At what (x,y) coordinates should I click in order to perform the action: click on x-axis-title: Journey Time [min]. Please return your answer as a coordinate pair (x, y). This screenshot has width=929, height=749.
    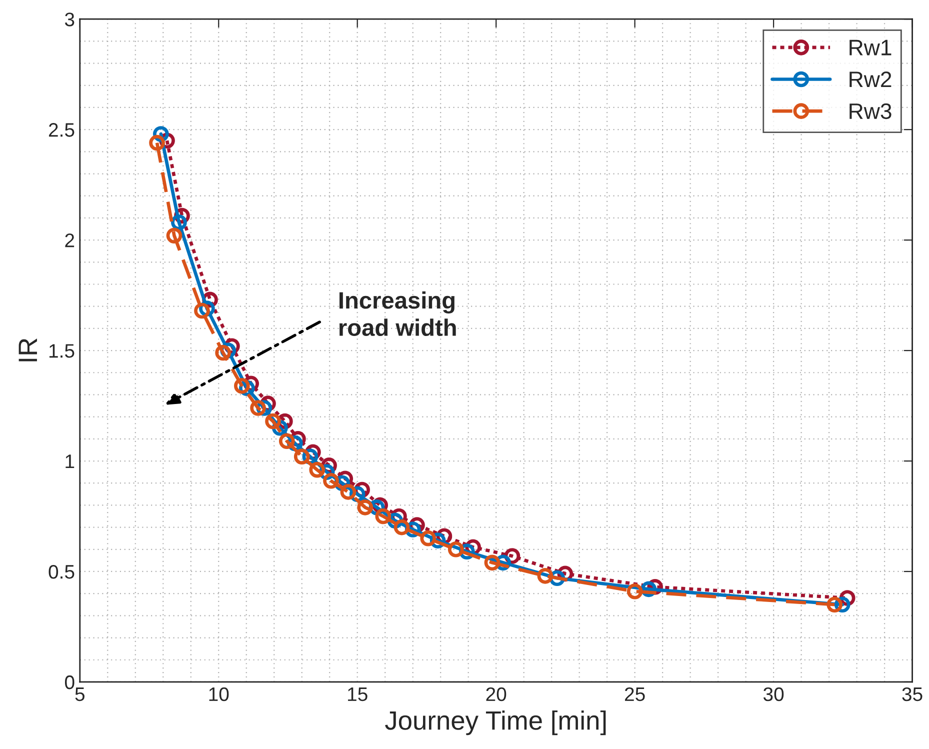
    Looking at the image, I should click on (495, 723).